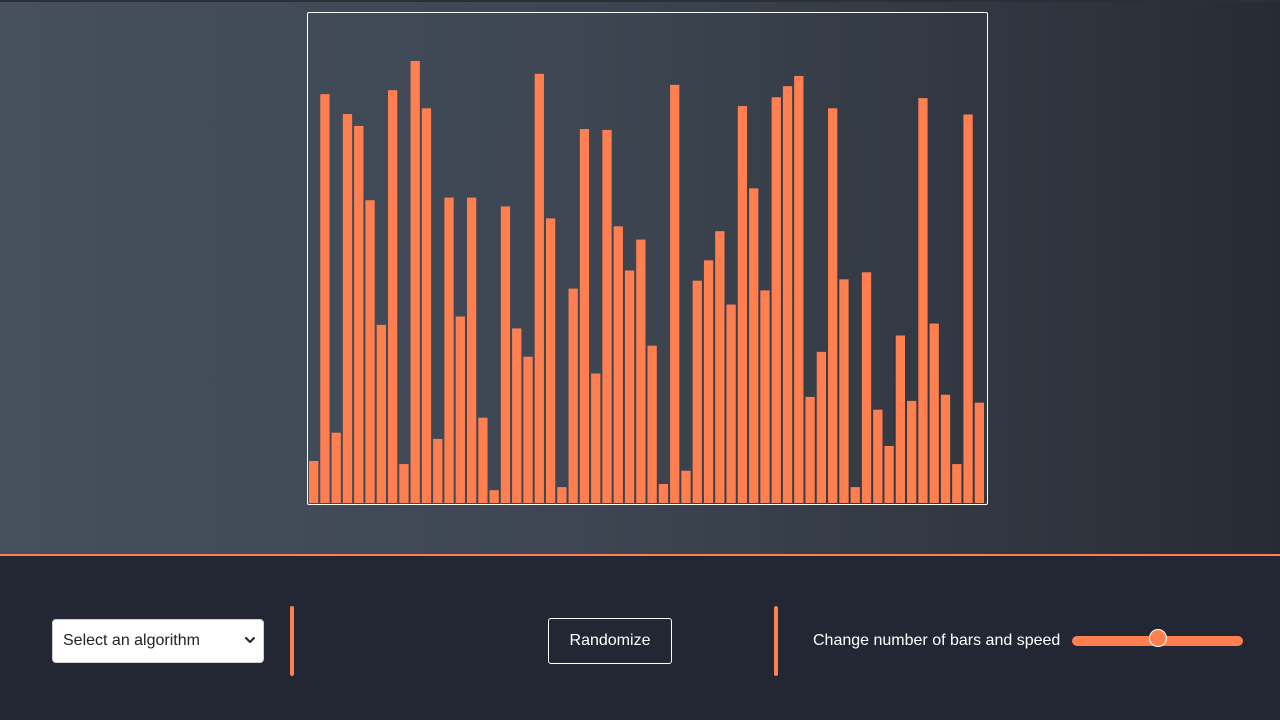  What do you see at coordinates (610, 641) in the screenshot?
I see `randomize-button: Randomize` at bounding box center [610, 641].